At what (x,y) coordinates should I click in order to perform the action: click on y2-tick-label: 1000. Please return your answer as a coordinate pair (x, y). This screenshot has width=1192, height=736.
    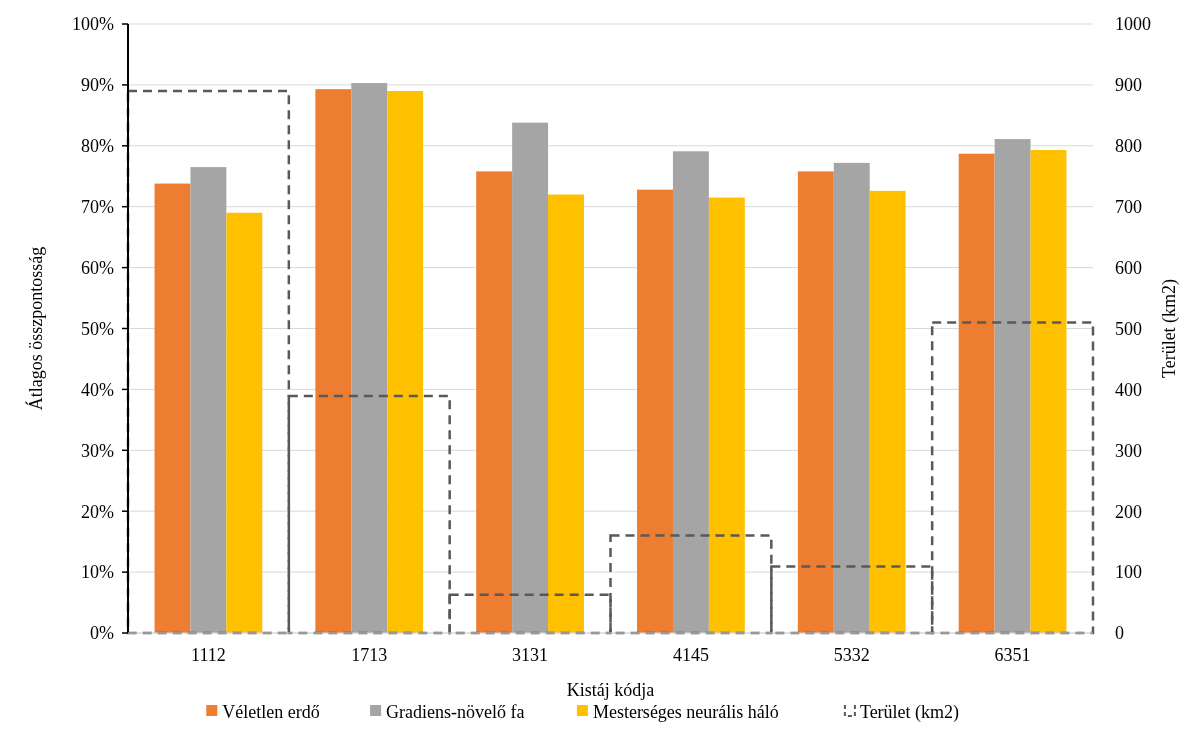
    Looking at the image, I should click on (1133, 24).